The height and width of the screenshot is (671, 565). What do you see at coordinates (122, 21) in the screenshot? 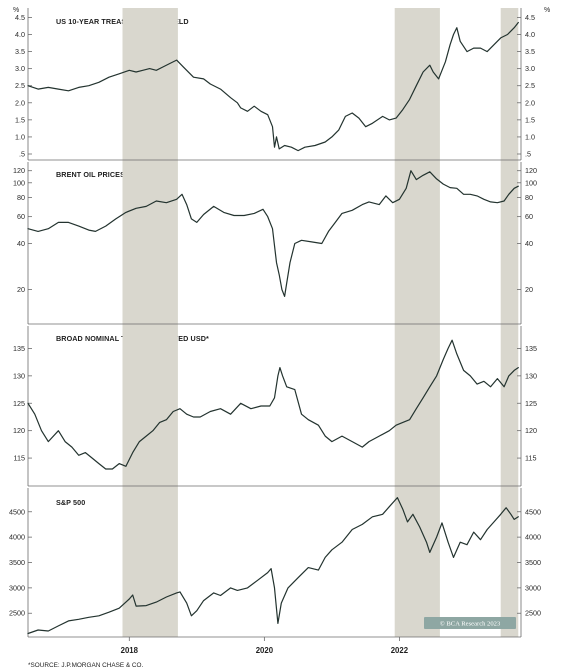
I see `panel-title-treasury: US 10-YEAR TREASURY BOND YIELD` at bounding box center [122, 21].